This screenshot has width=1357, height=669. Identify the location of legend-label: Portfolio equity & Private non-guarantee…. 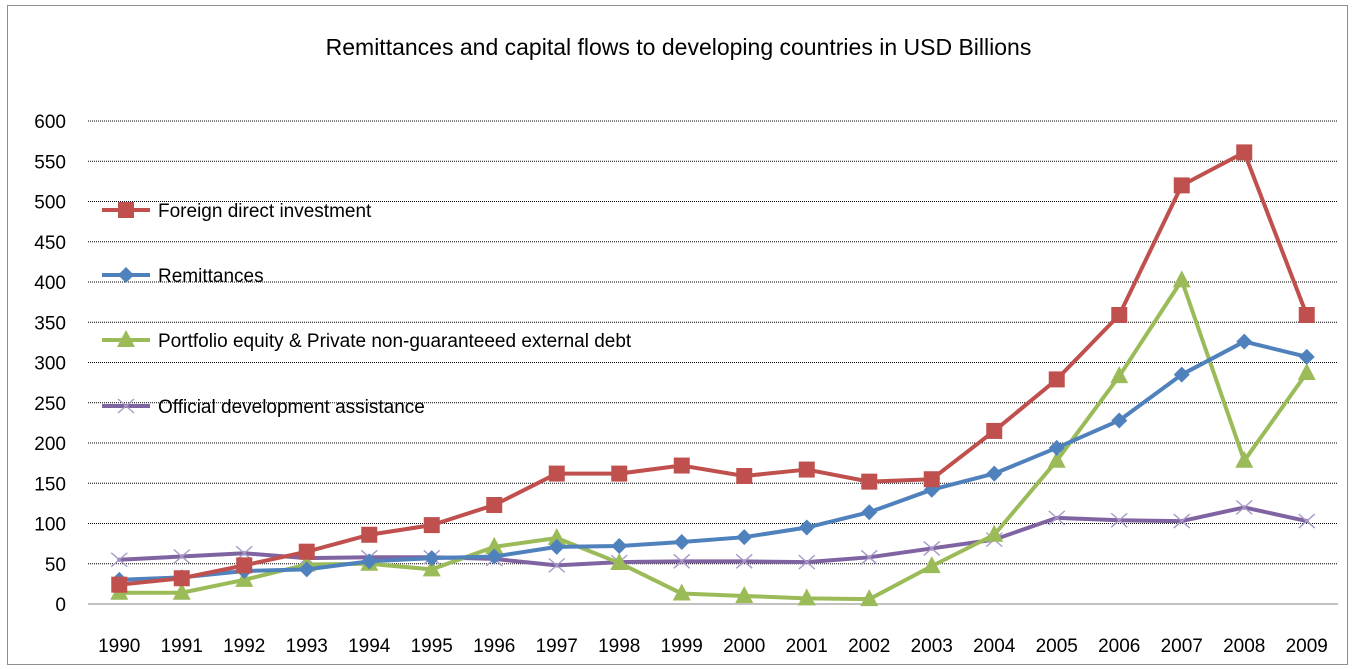
(395, 341).